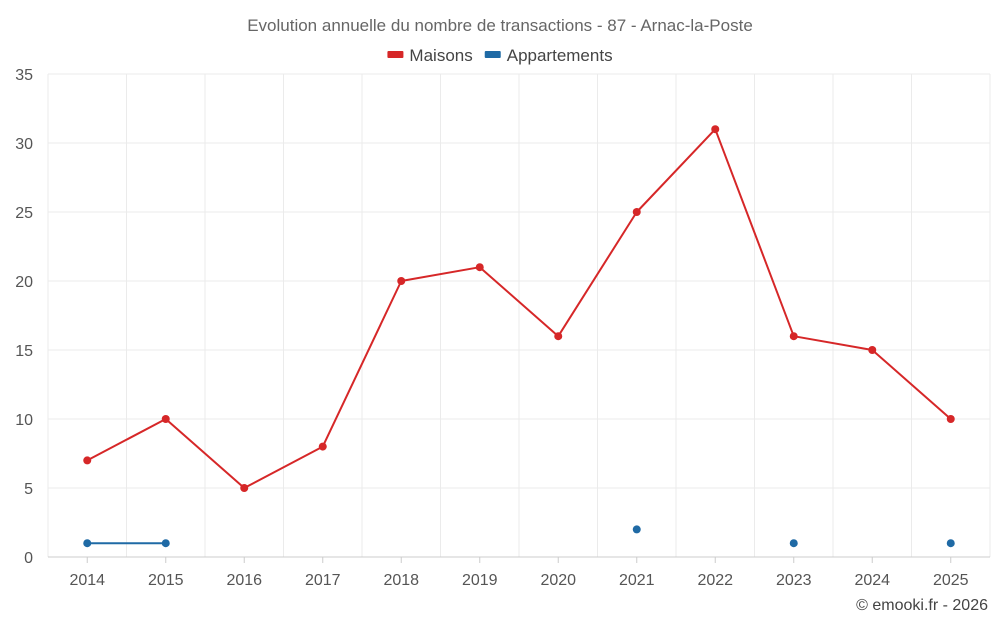 This screenshot has height=625, width=1000. Describe the element at coordinates (558, 580) in the screenshot. I see `x-tick-label: 2020` at that location.